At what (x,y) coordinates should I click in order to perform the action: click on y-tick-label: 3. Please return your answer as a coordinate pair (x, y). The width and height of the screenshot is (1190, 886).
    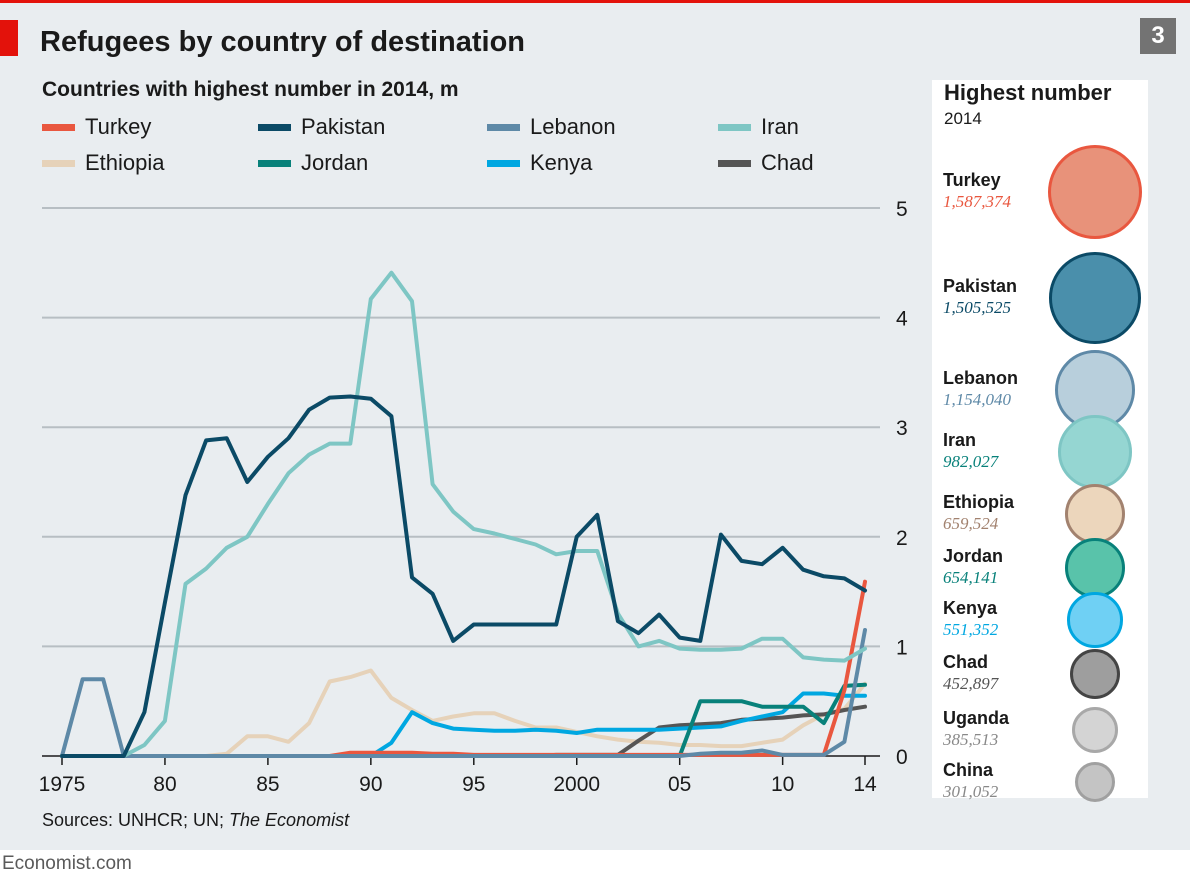
    Looking at the image, I should click on (902, 428).